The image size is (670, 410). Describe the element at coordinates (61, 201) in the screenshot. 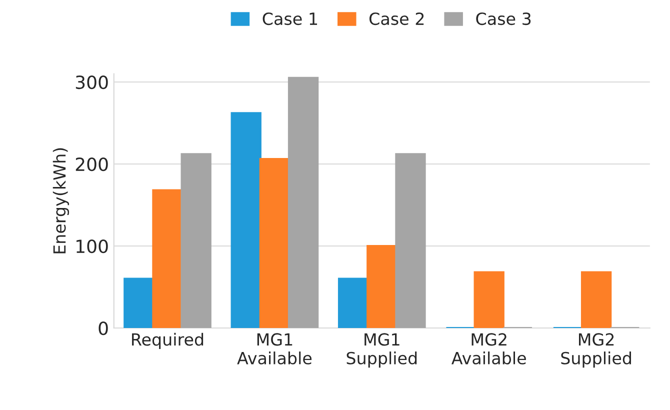

I see `y-axis-title: Energy(kWh)` at that location.